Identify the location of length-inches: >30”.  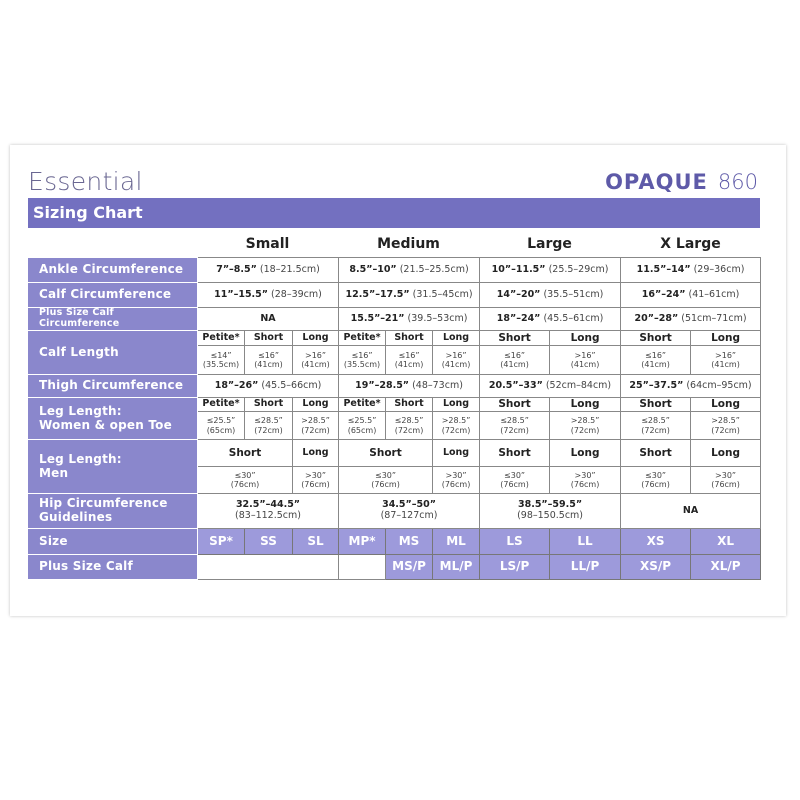
(315, 475).